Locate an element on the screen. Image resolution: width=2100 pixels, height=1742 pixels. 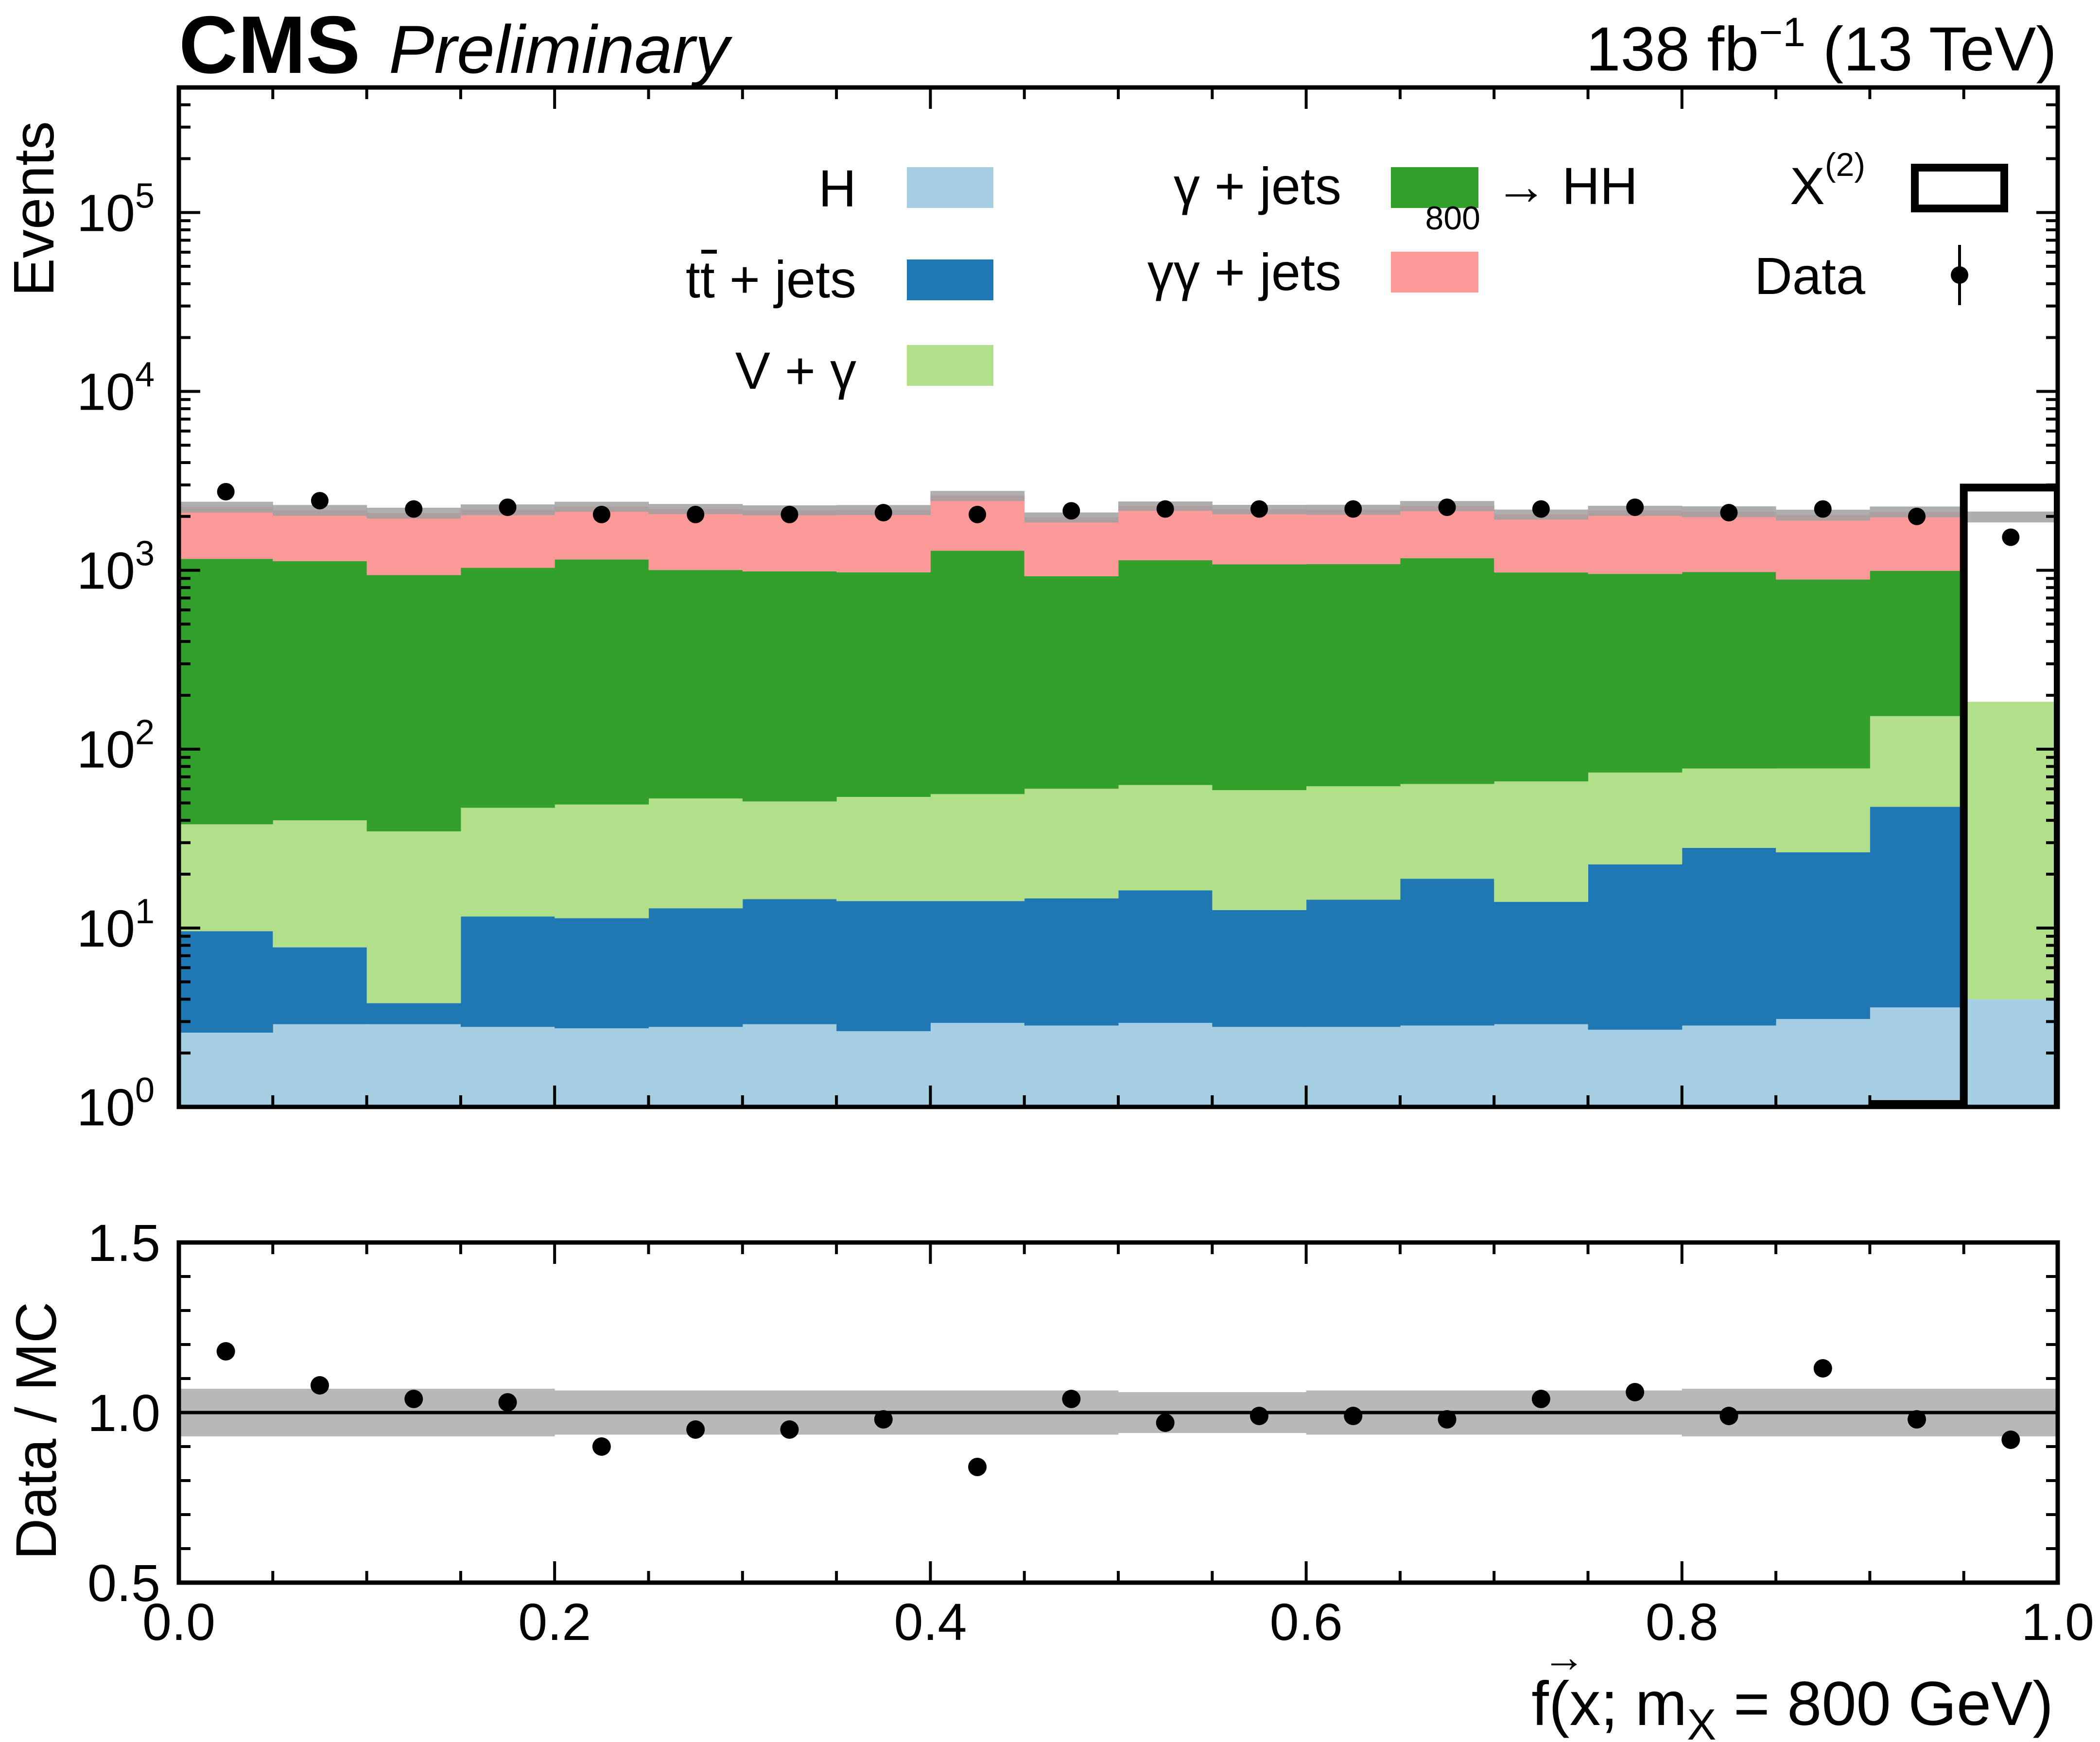
ratio-y-tick-label-2: 1.5 is located at coordinates (123, 1242).